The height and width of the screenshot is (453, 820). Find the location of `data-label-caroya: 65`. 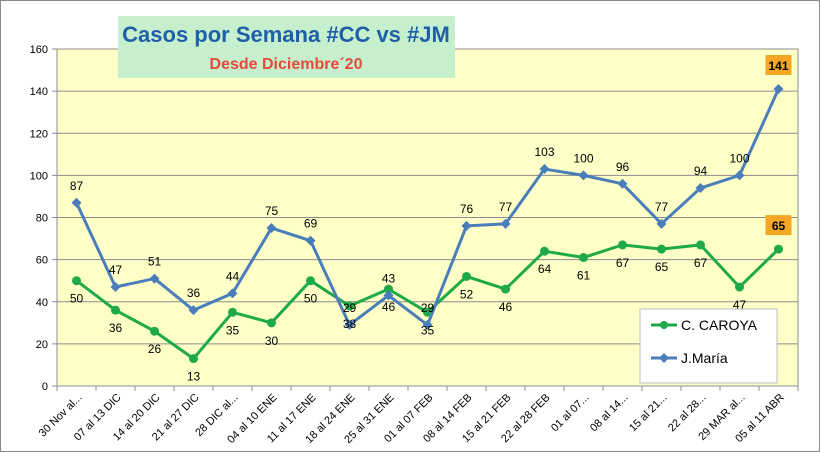

data-label-caroya: 65 is located at coordinates (662, 267).